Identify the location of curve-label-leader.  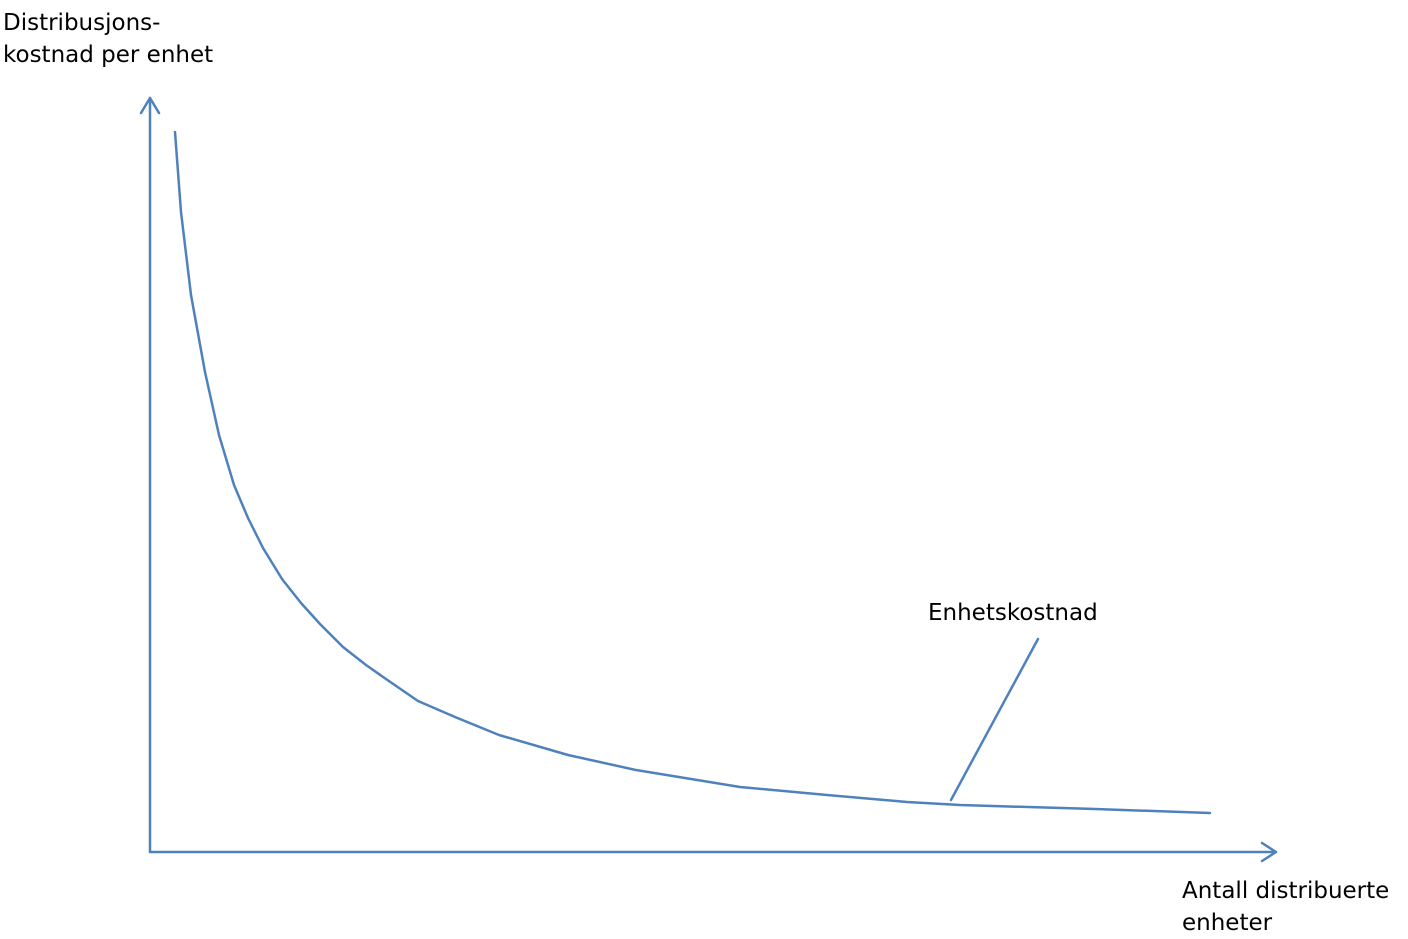
(994, 719).